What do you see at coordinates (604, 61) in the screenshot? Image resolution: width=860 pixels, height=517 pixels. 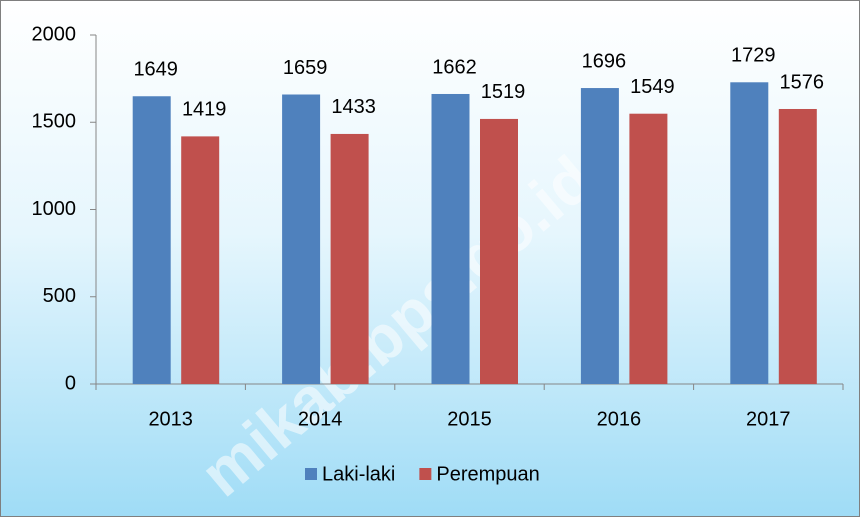 I see `data-label: 1696` at bounding box center [604, 61].